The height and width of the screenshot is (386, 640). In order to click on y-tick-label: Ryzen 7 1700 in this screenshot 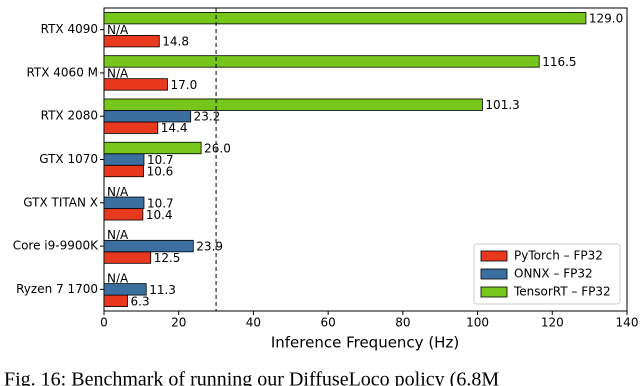, I will do `click(57, 289)`.